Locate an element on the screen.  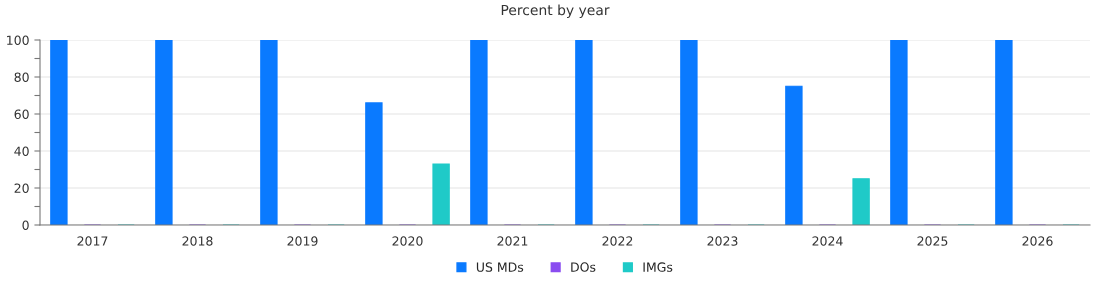
y-tick-label: 20 is located at coordinates (21, 188).